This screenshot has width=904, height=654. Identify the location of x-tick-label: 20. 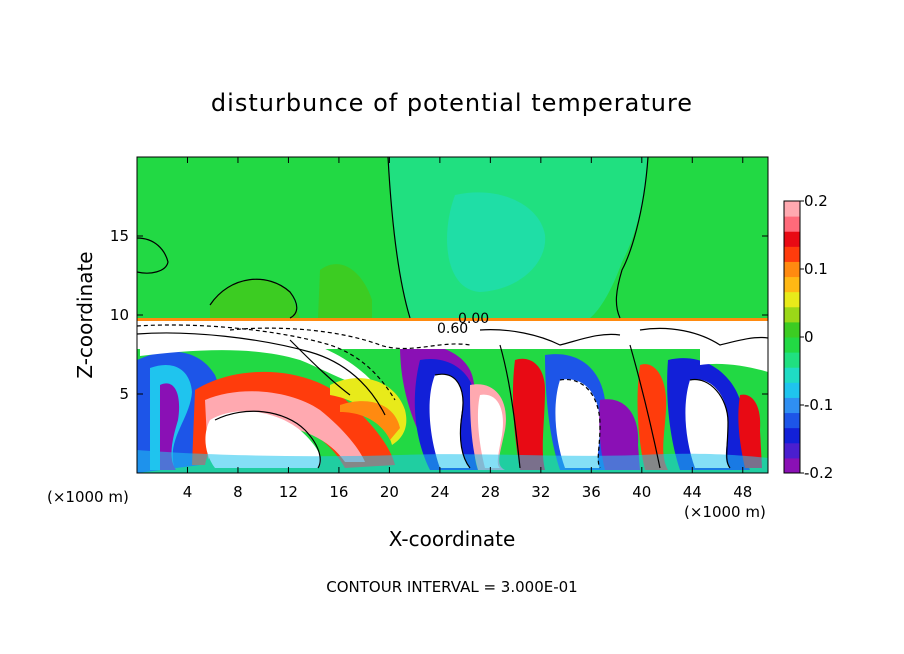
(389, 492).